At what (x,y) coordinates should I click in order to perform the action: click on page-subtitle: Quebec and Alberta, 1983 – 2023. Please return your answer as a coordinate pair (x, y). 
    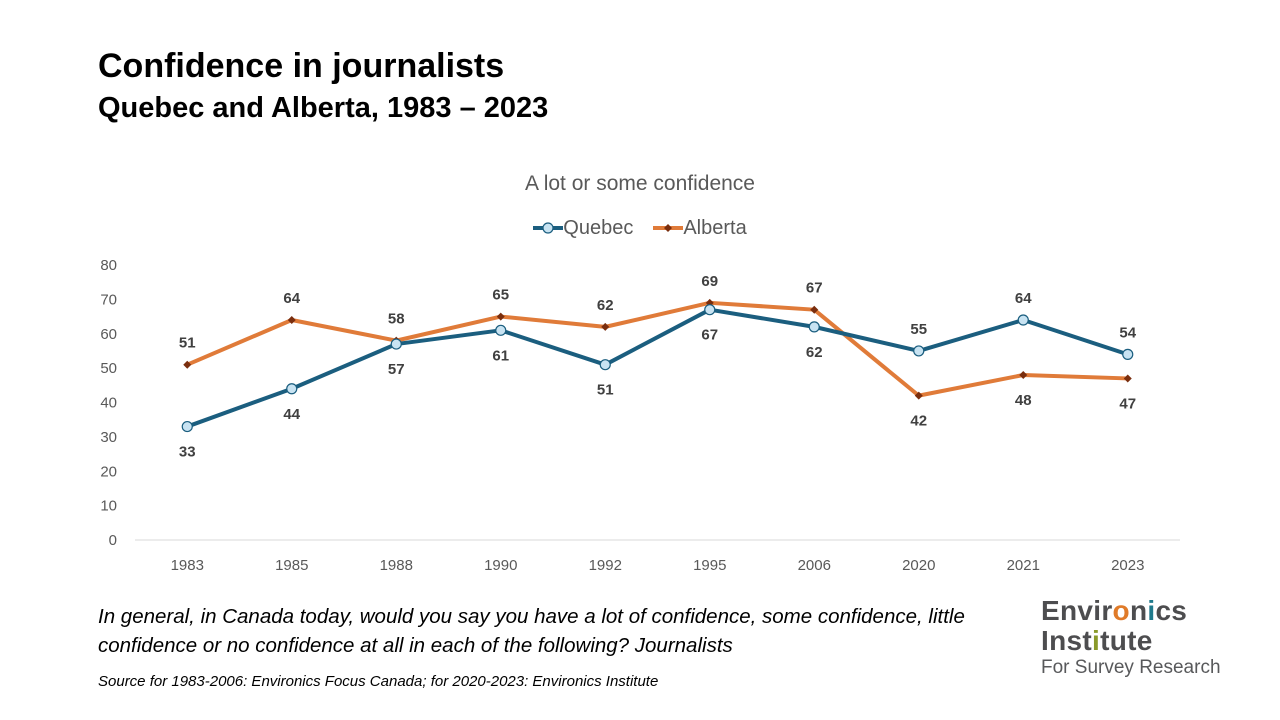
    Looking at the image, I should click on (323, 108).